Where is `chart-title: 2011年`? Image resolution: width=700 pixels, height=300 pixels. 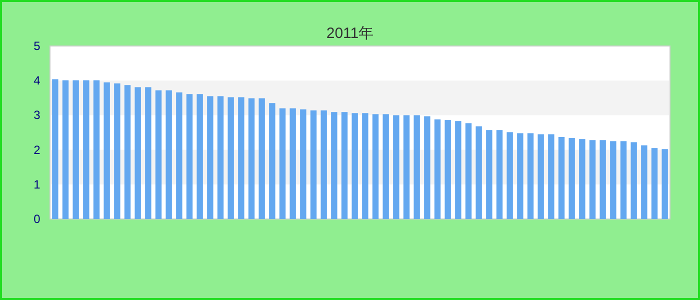 chart-title: 2011年 is located at coordinates (350, 33).